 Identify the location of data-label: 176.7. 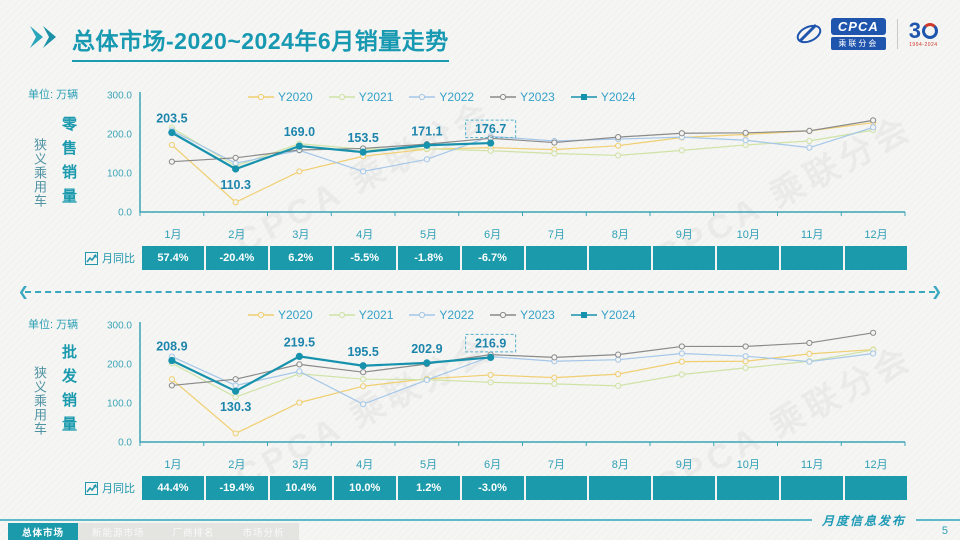
(490, 129).